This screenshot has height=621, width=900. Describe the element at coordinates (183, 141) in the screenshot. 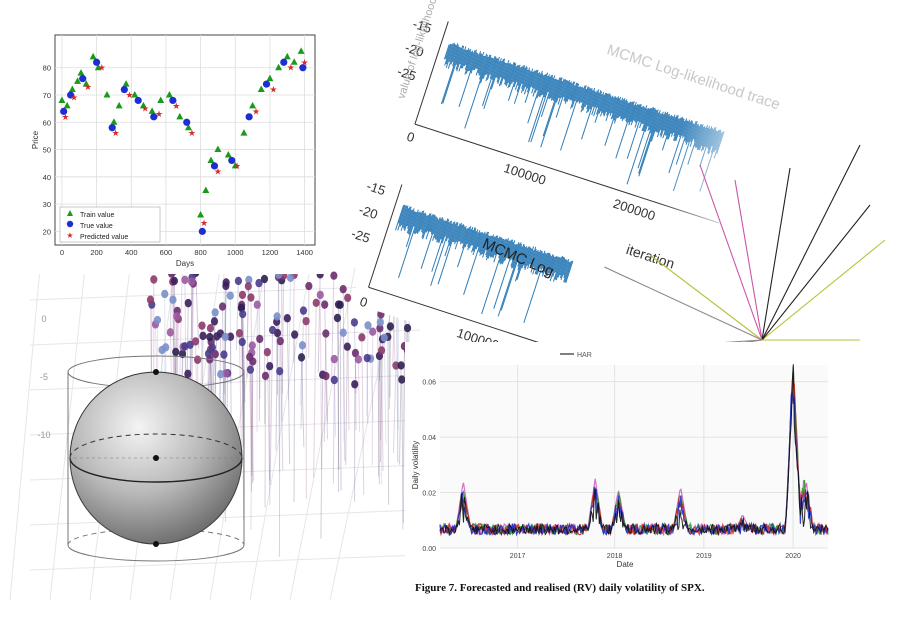

I see `stock-points: ★★★★★★★★★★★★★★★★★` at that location.